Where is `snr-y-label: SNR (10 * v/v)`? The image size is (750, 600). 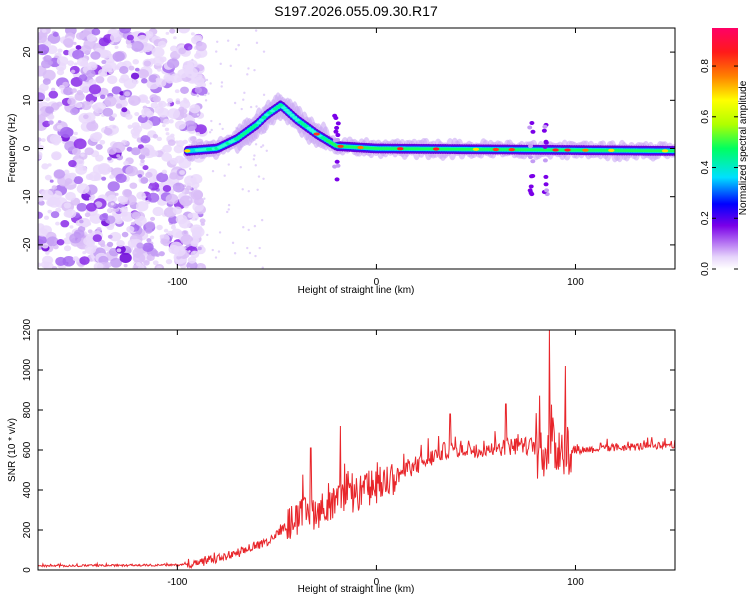 snr-y-label: SNR (10 * v/v) is located at coordinates (12, 450).